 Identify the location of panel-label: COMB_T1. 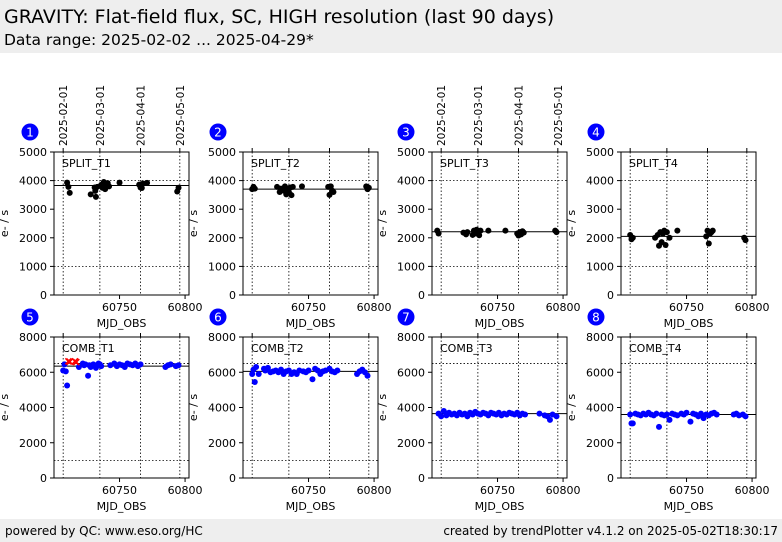
(88, 348).